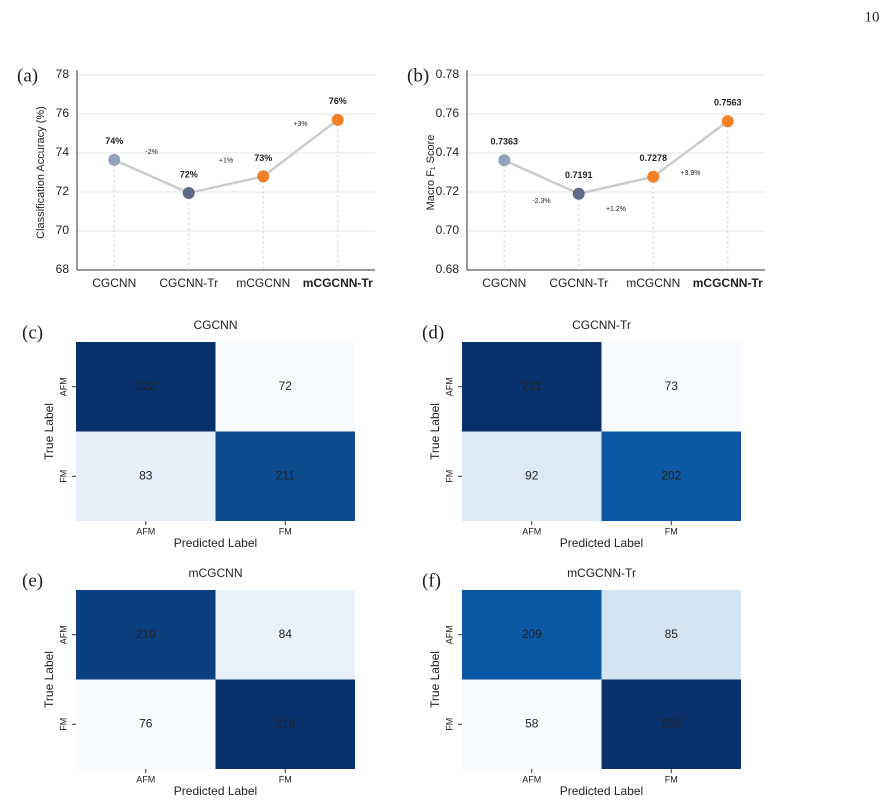 This screenshot has height=800, width=894. I want to click on chart-title: mCGCNN, so click(216, 573).